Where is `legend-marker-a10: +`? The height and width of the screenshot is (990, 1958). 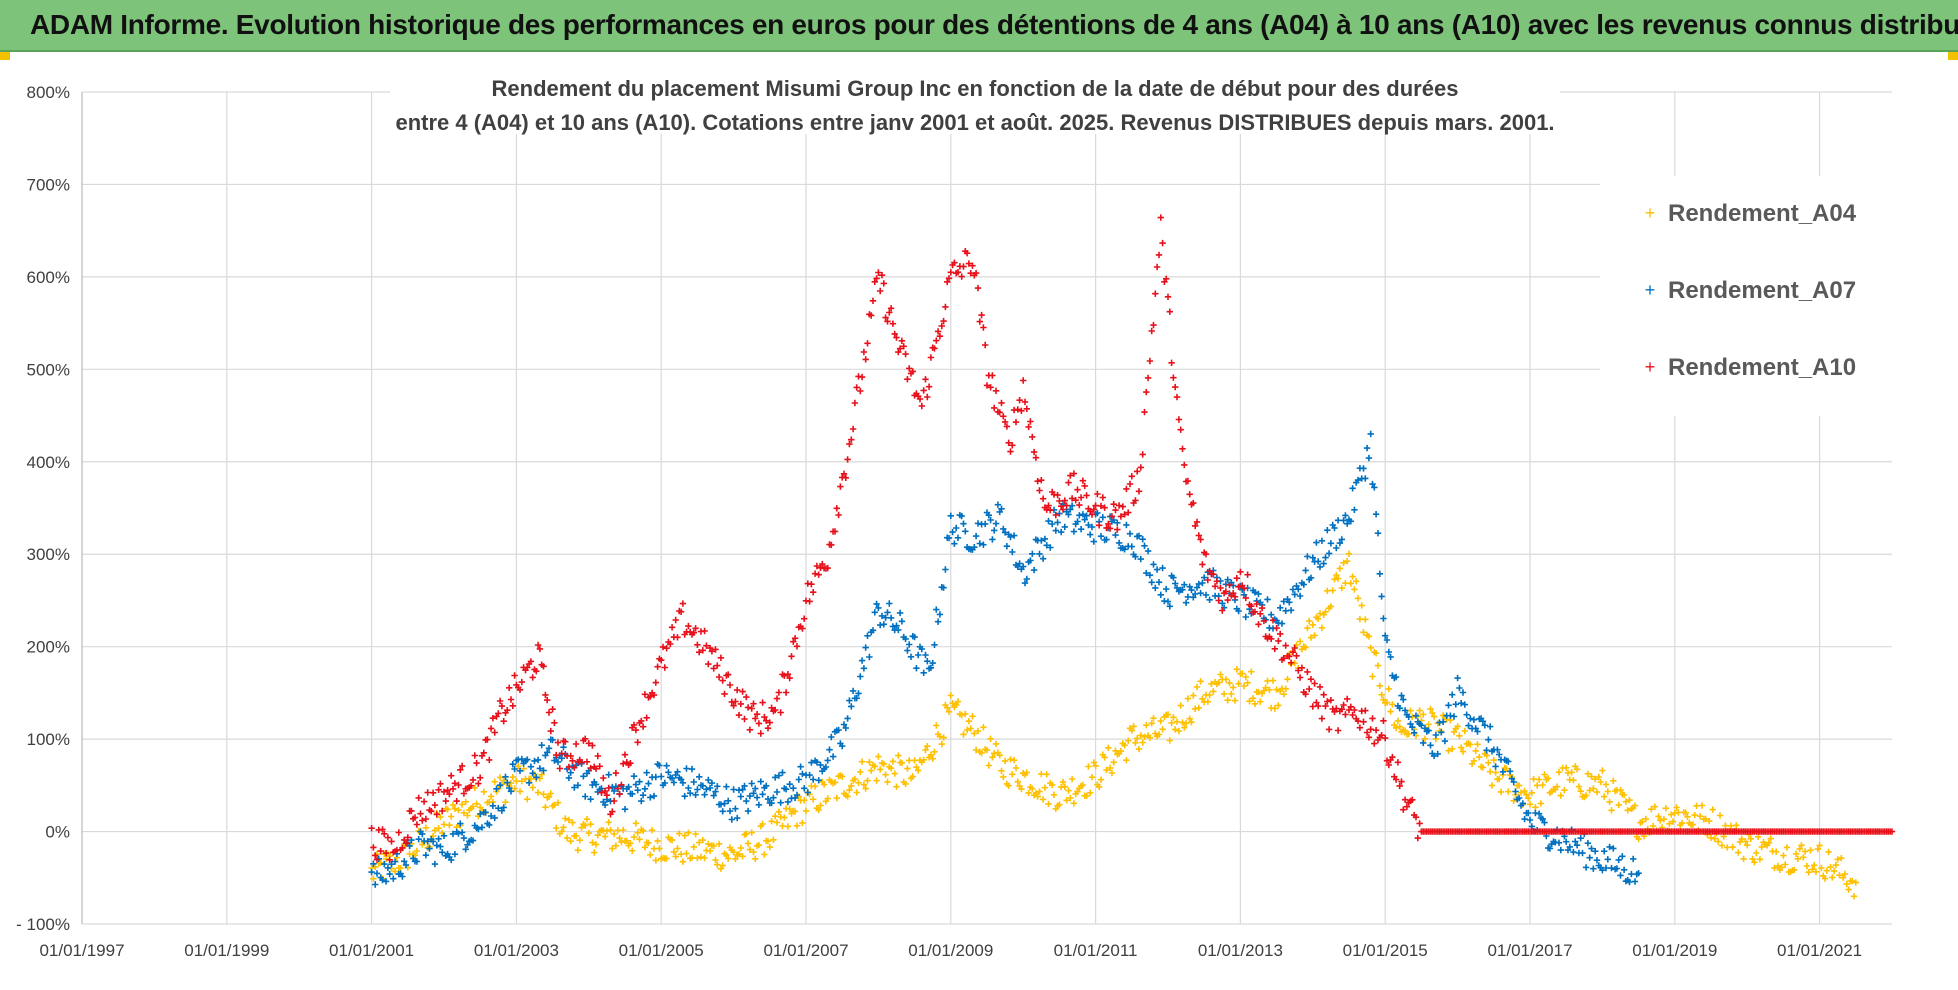 legend-marker-a10: + is located at coordinates (1650, 367).